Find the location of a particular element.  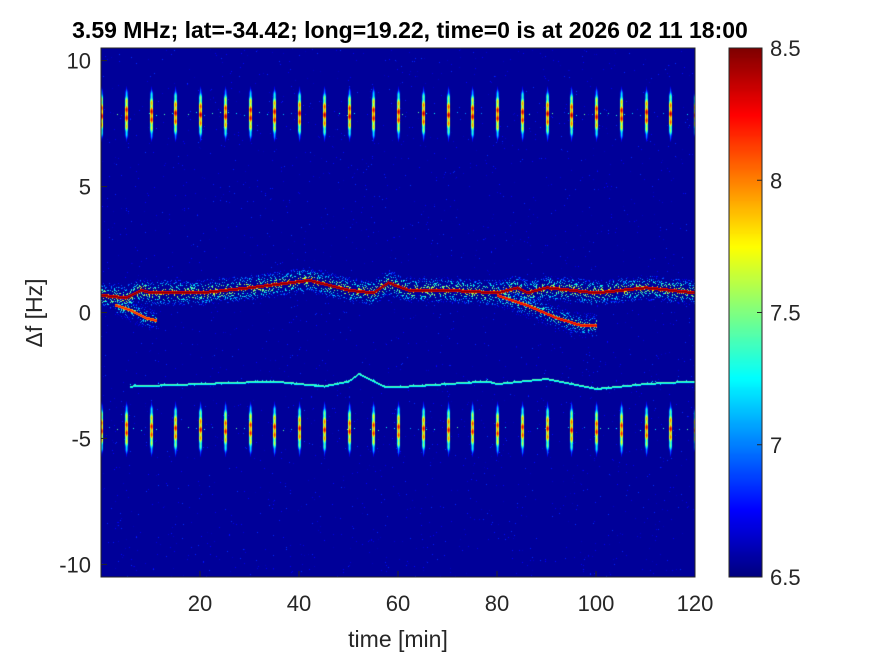

colorbar-tick-label: 7.5 is located at coordinates (785, 313).